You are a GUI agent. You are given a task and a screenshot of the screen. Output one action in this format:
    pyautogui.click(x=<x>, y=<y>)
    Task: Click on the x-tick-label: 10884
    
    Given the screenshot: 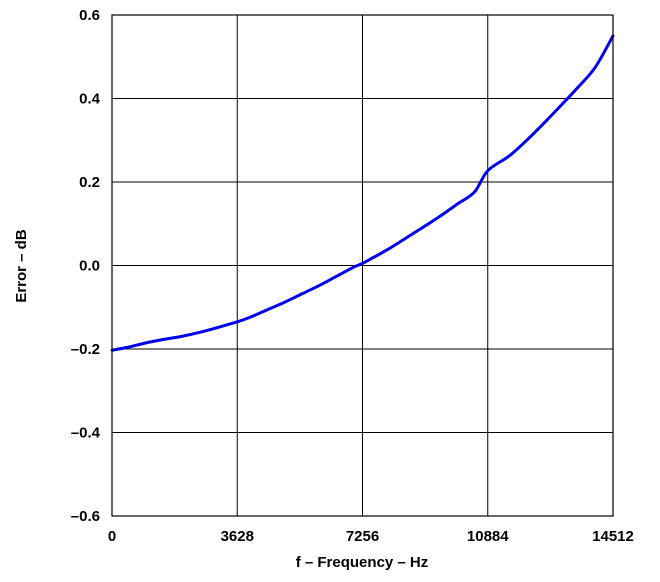 What is the action you would take?
    pyautogui.click(x=488, y=536)
    